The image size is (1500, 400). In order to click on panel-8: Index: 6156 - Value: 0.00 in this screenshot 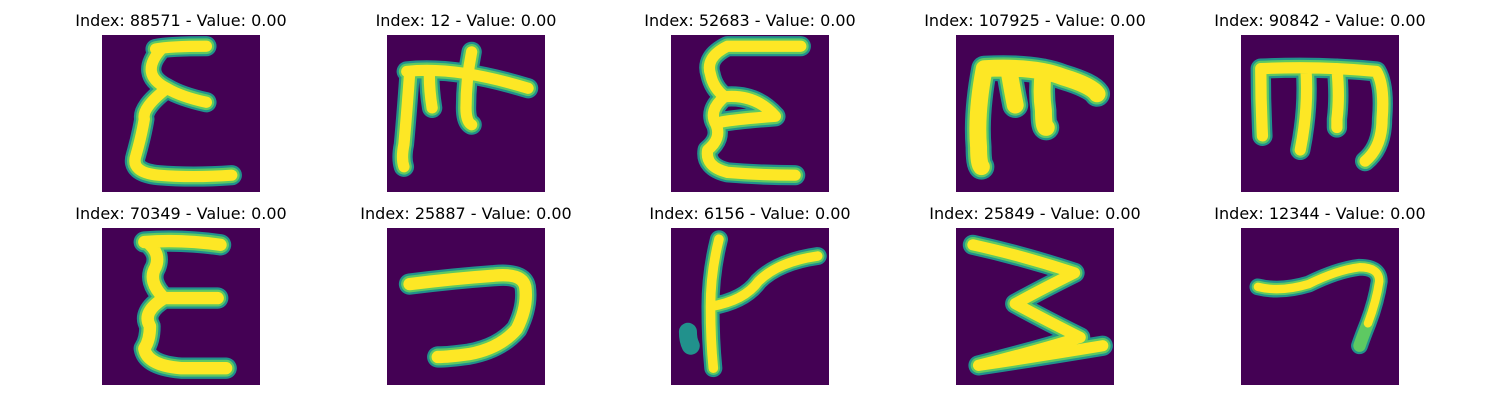, I will do `click(750, 288)`.